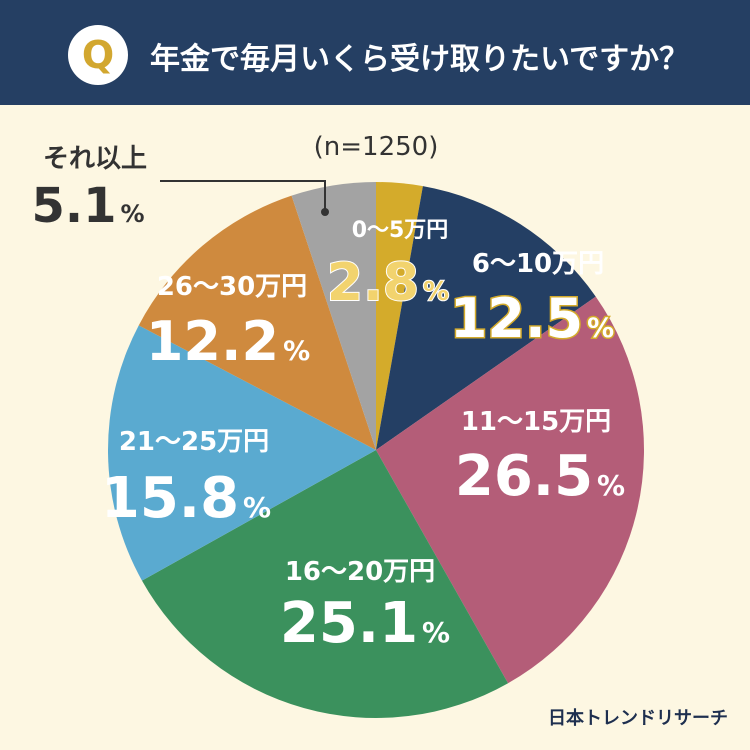 The width and height of the screenshot is (750, 750). What do you see at coordinates (388, 283) in the screenshot?
I see `value-label: 2.8%` at bounding box center [388, 283].